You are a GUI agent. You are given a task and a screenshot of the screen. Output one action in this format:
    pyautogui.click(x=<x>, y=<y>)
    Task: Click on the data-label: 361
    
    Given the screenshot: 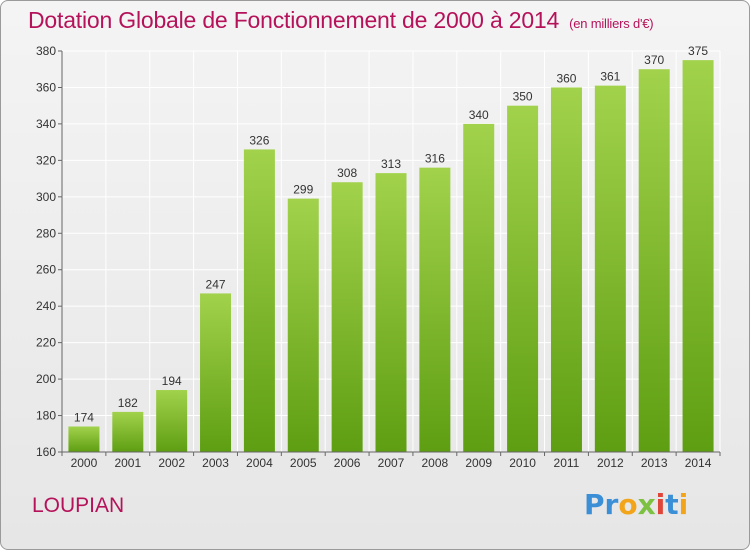 What is the action you would take?
    pyautogui.click(x=610, y=77)
    